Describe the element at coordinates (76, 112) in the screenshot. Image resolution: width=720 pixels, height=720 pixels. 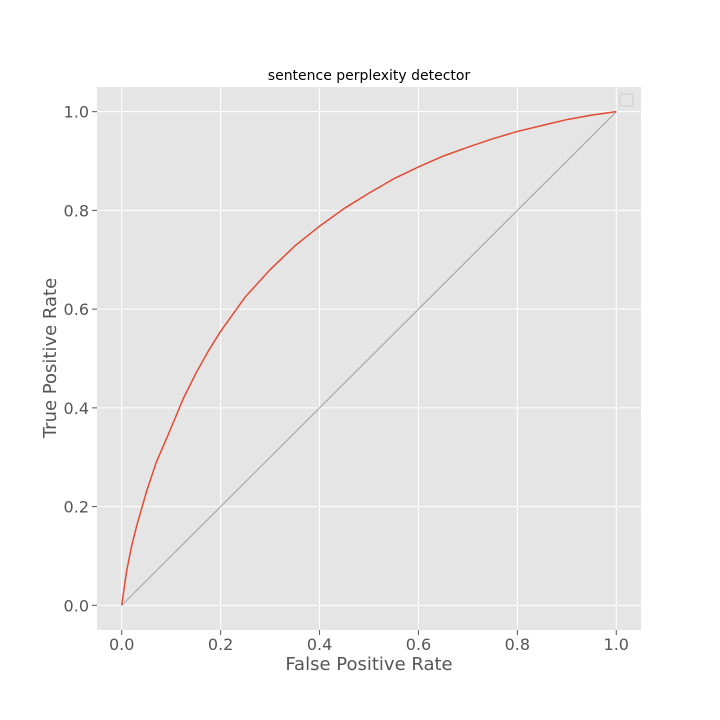
I see `y-tick-label: 1.0` at that location.